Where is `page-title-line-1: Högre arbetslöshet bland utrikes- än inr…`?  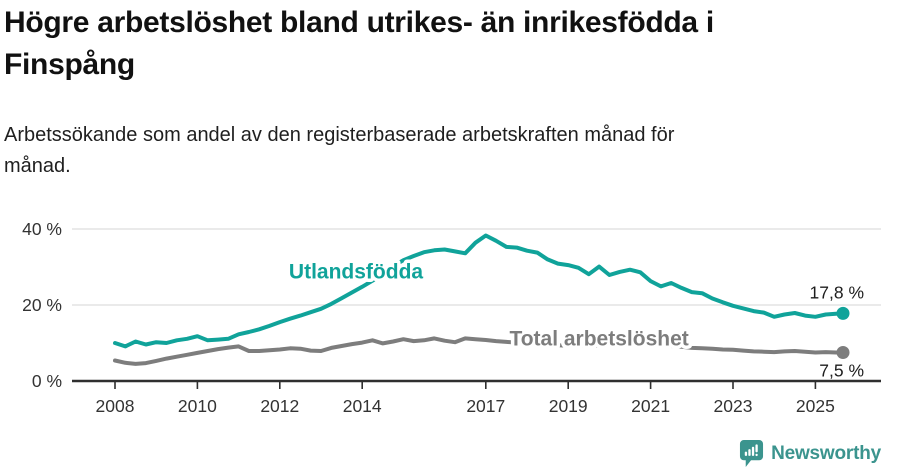 page-title-line-1: Högre arbetslöshet bland utrikes- än inr… is located at coordinates (359, 22).